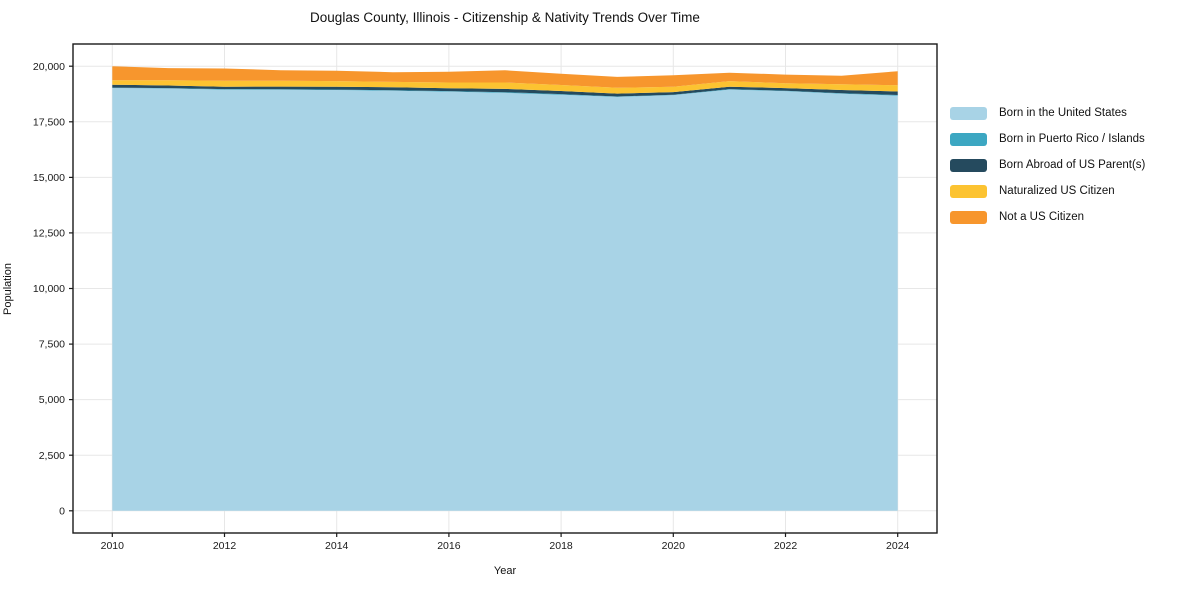  I want to click on x-tick-label: 2010, so click(113, 546).